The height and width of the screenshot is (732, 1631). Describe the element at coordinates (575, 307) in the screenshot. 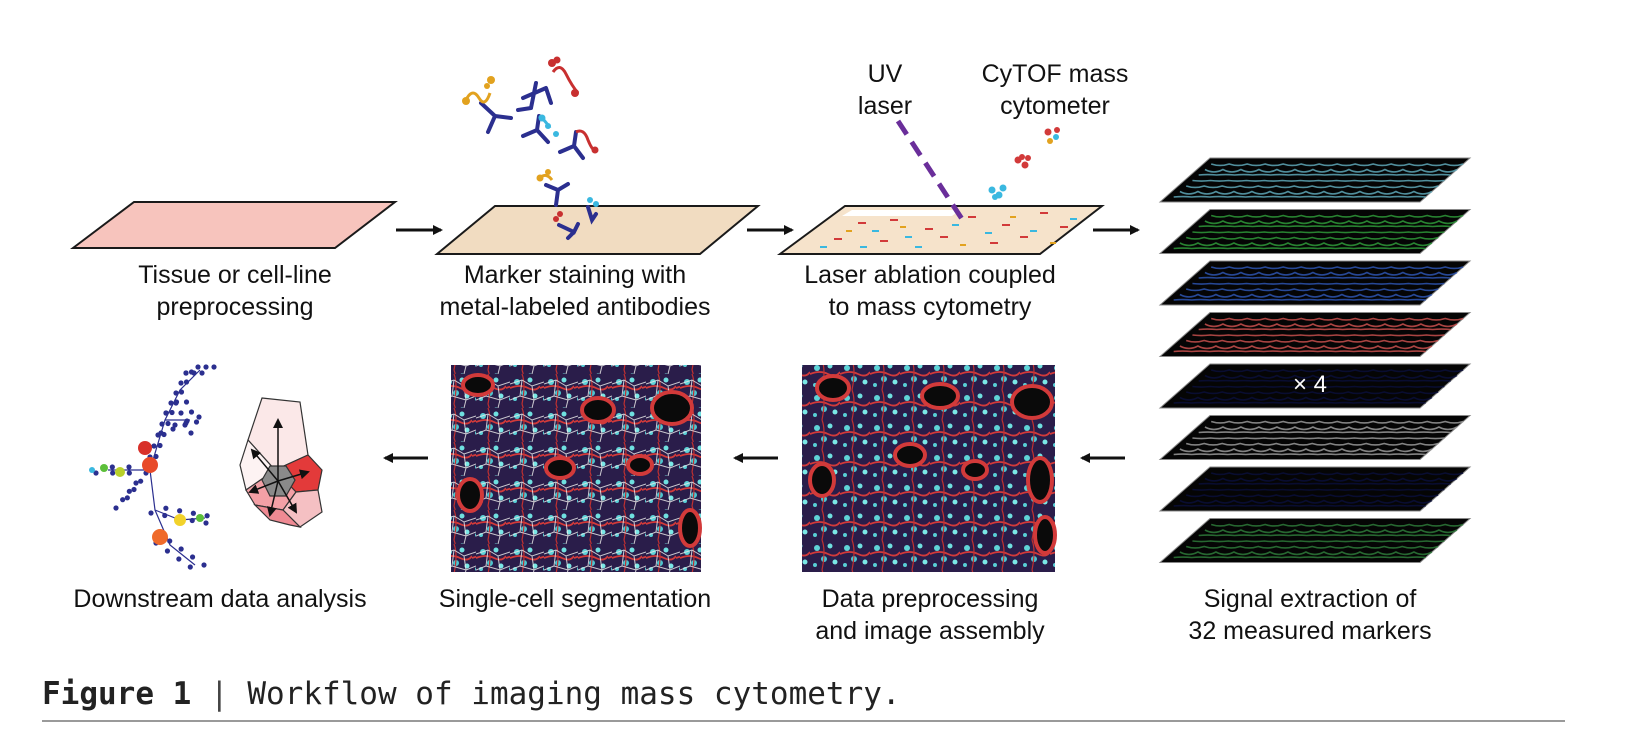

I see `step2-line2: metal-labeled antibodies` at that location.